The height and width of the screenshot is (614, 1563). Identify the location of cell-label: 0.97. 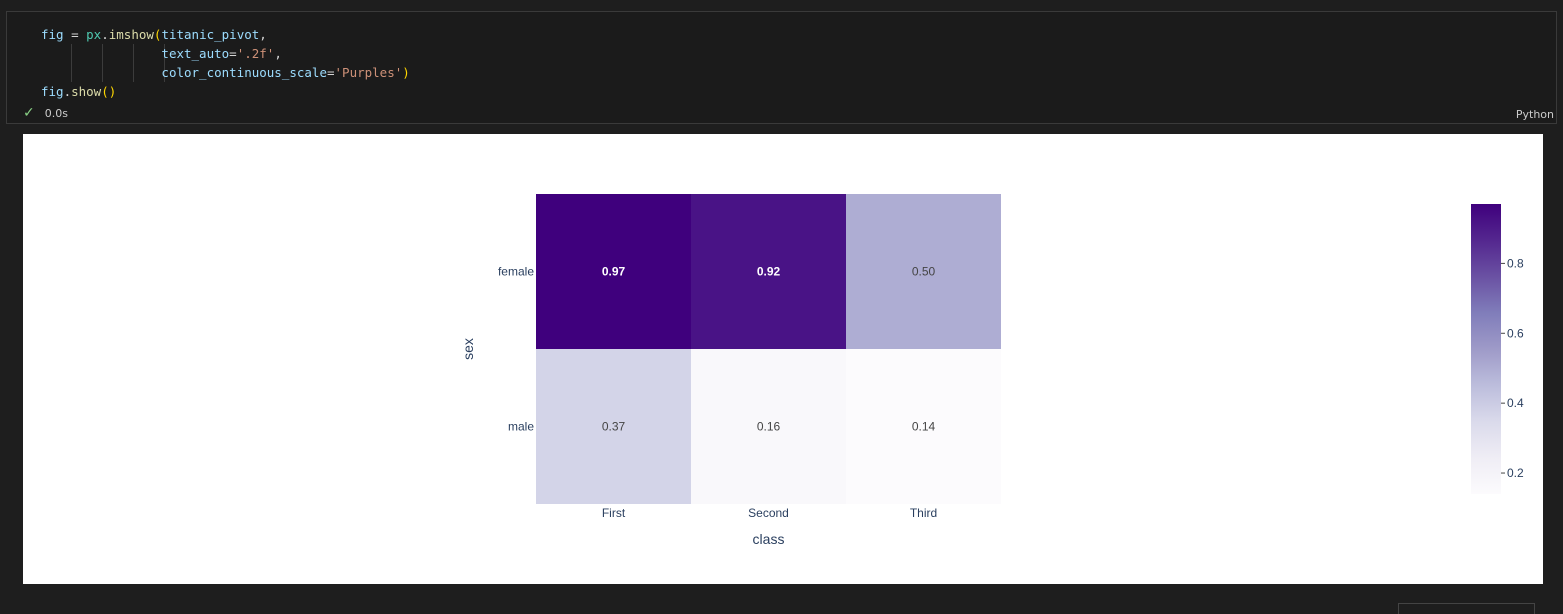
(614, 272).